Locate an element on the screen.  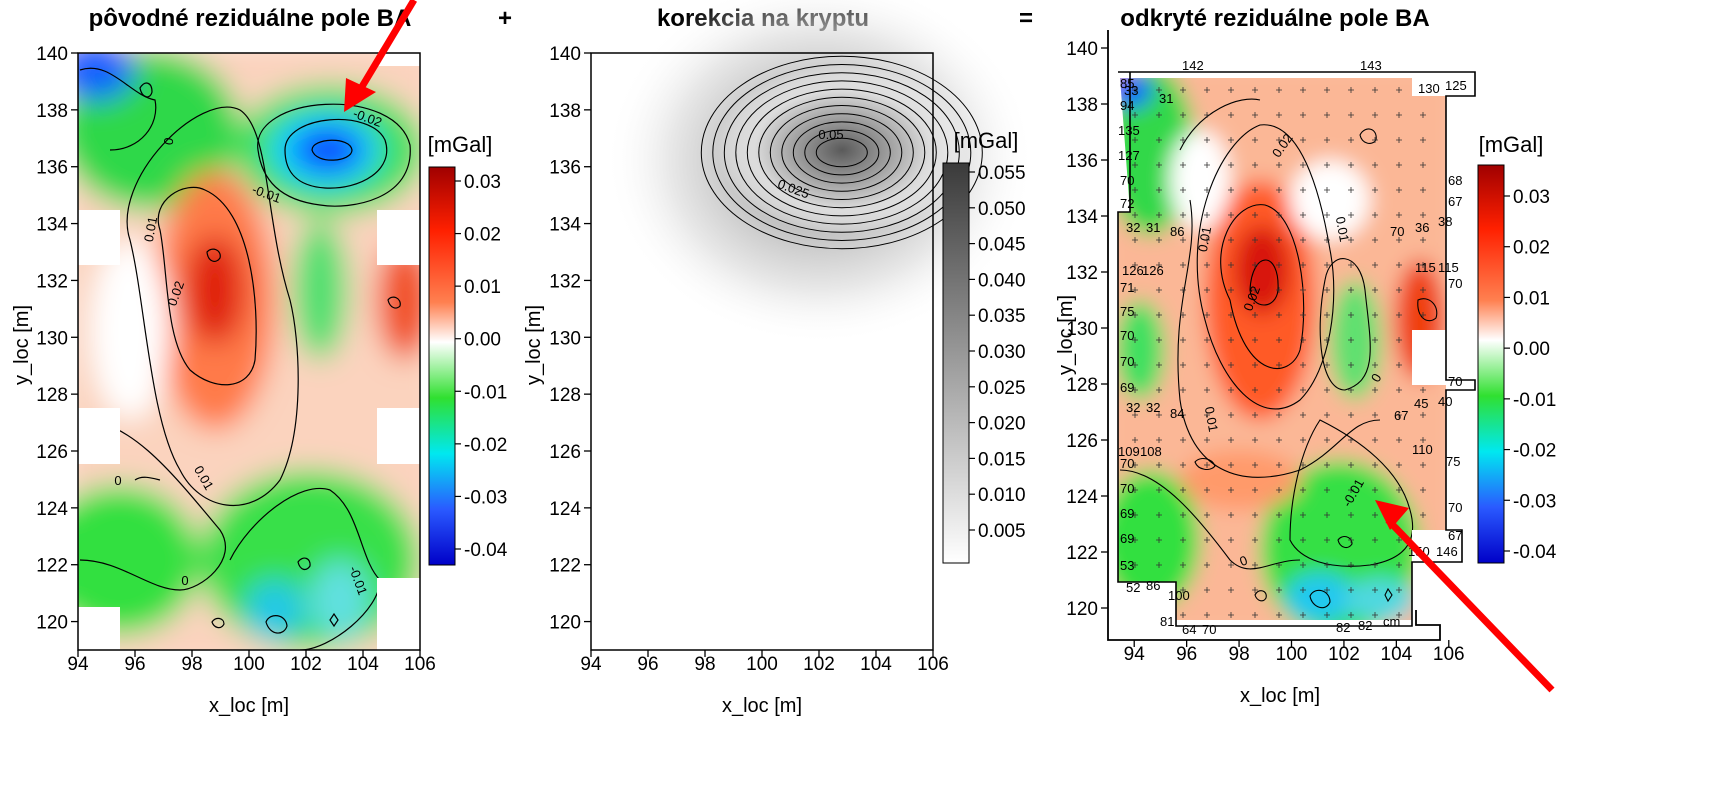
x-tick-label: 98 is located at coordinates (191, 664).